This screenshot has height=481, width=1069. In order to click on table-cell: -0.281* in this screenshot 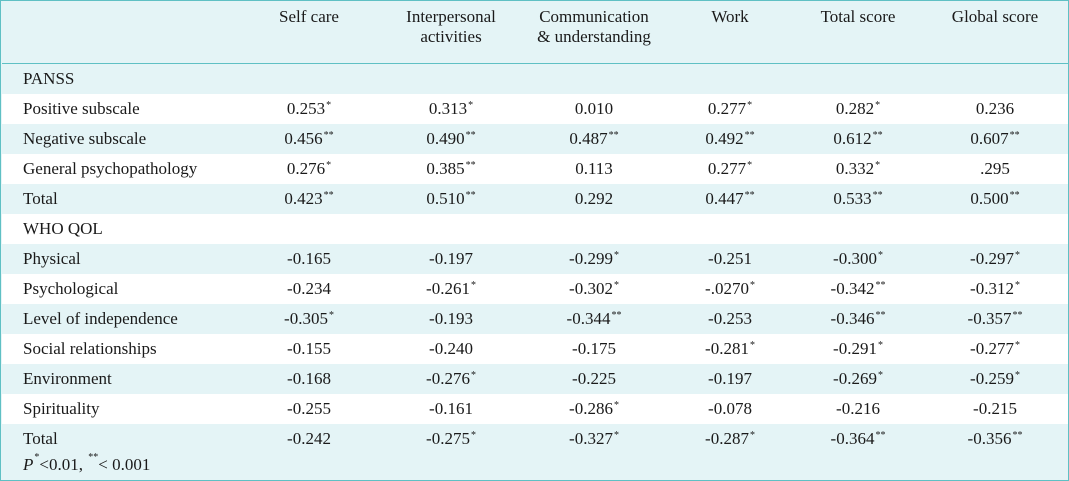, I will do `click(730, 348)`.